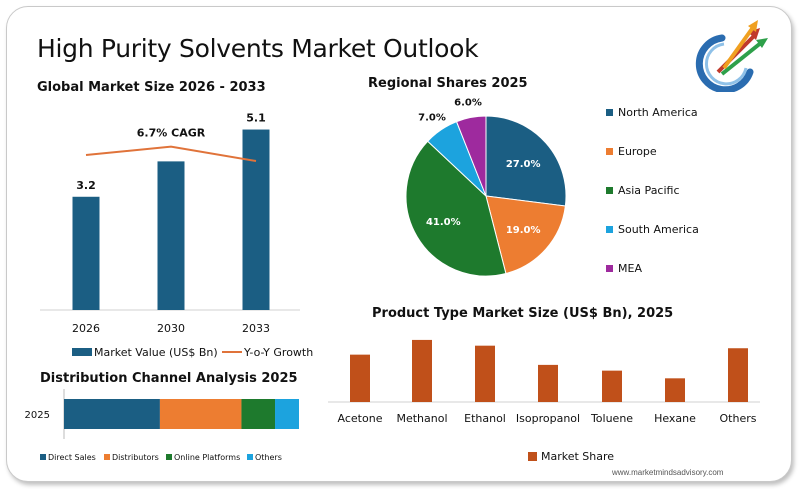  What do you see at coordinates (485, 418) in the screenshot?
I see `x-tick-label: Ethanol` at bounding box center [485, 418].